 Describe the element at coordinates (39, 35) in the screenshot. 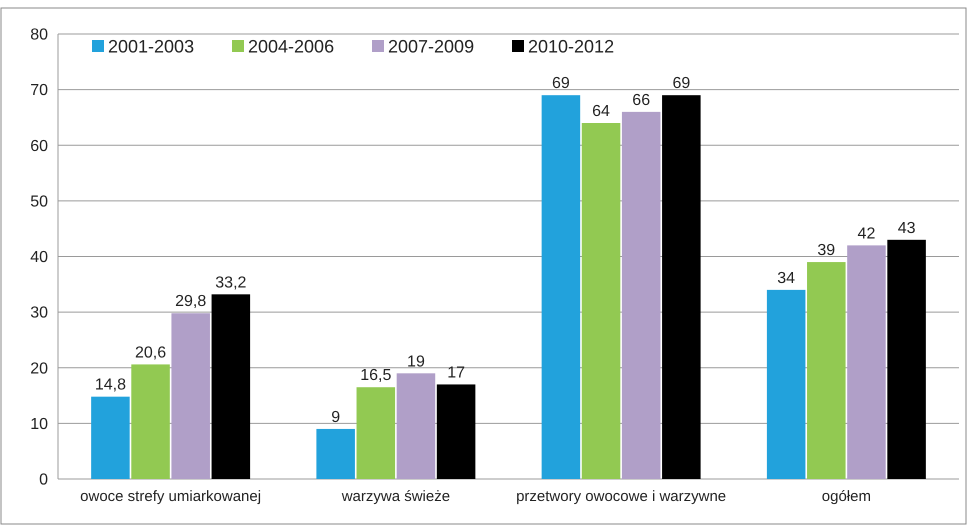

I see `y-tick-label: 80` at that location.